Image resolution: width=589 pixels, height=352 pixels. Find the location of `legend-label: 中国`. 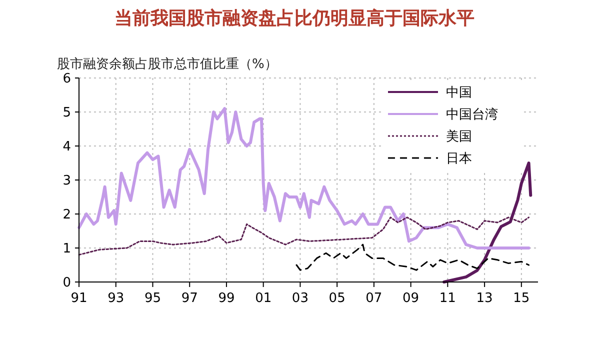

legend-label: 中国 is located at coordinates (459, 93).